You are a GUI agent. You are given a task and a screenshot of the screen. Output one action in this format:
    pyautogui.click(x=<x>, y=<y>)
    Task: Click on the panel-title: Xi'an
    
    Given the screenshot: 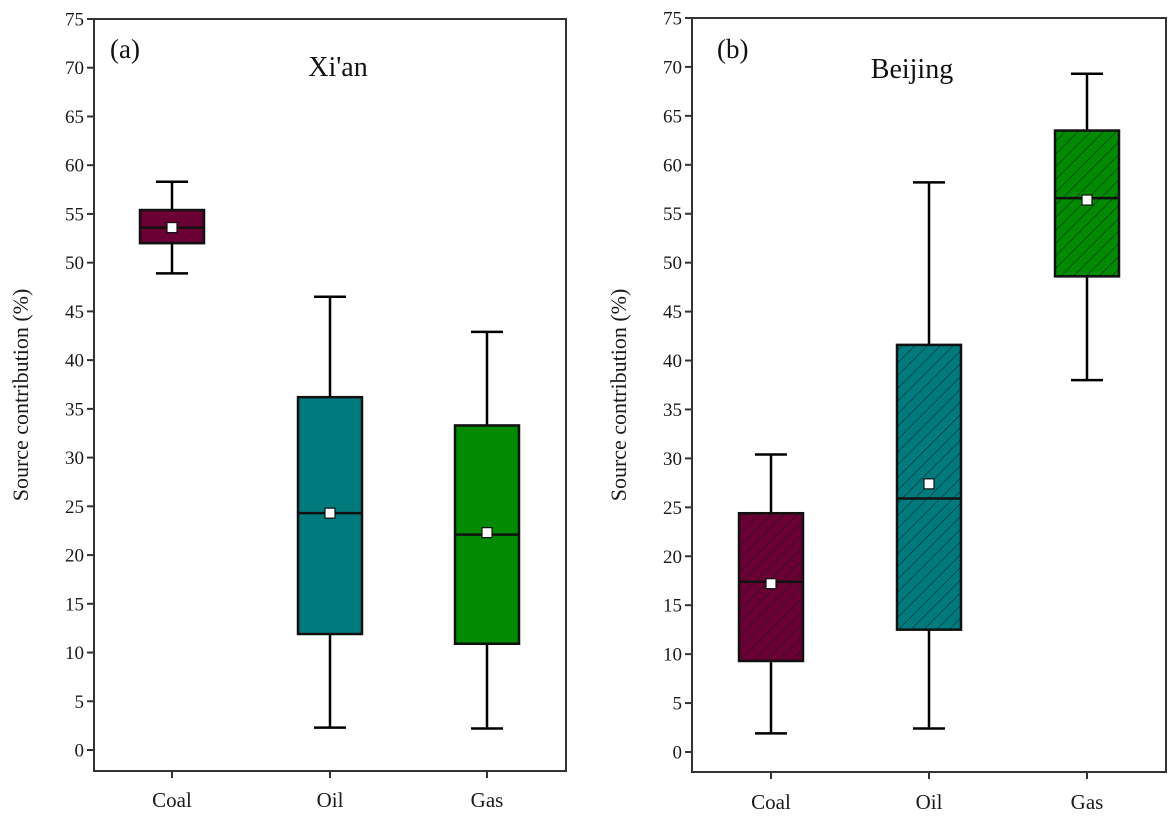 What is the action you would take?
    pyautogui.click(x=337, y=67)
    